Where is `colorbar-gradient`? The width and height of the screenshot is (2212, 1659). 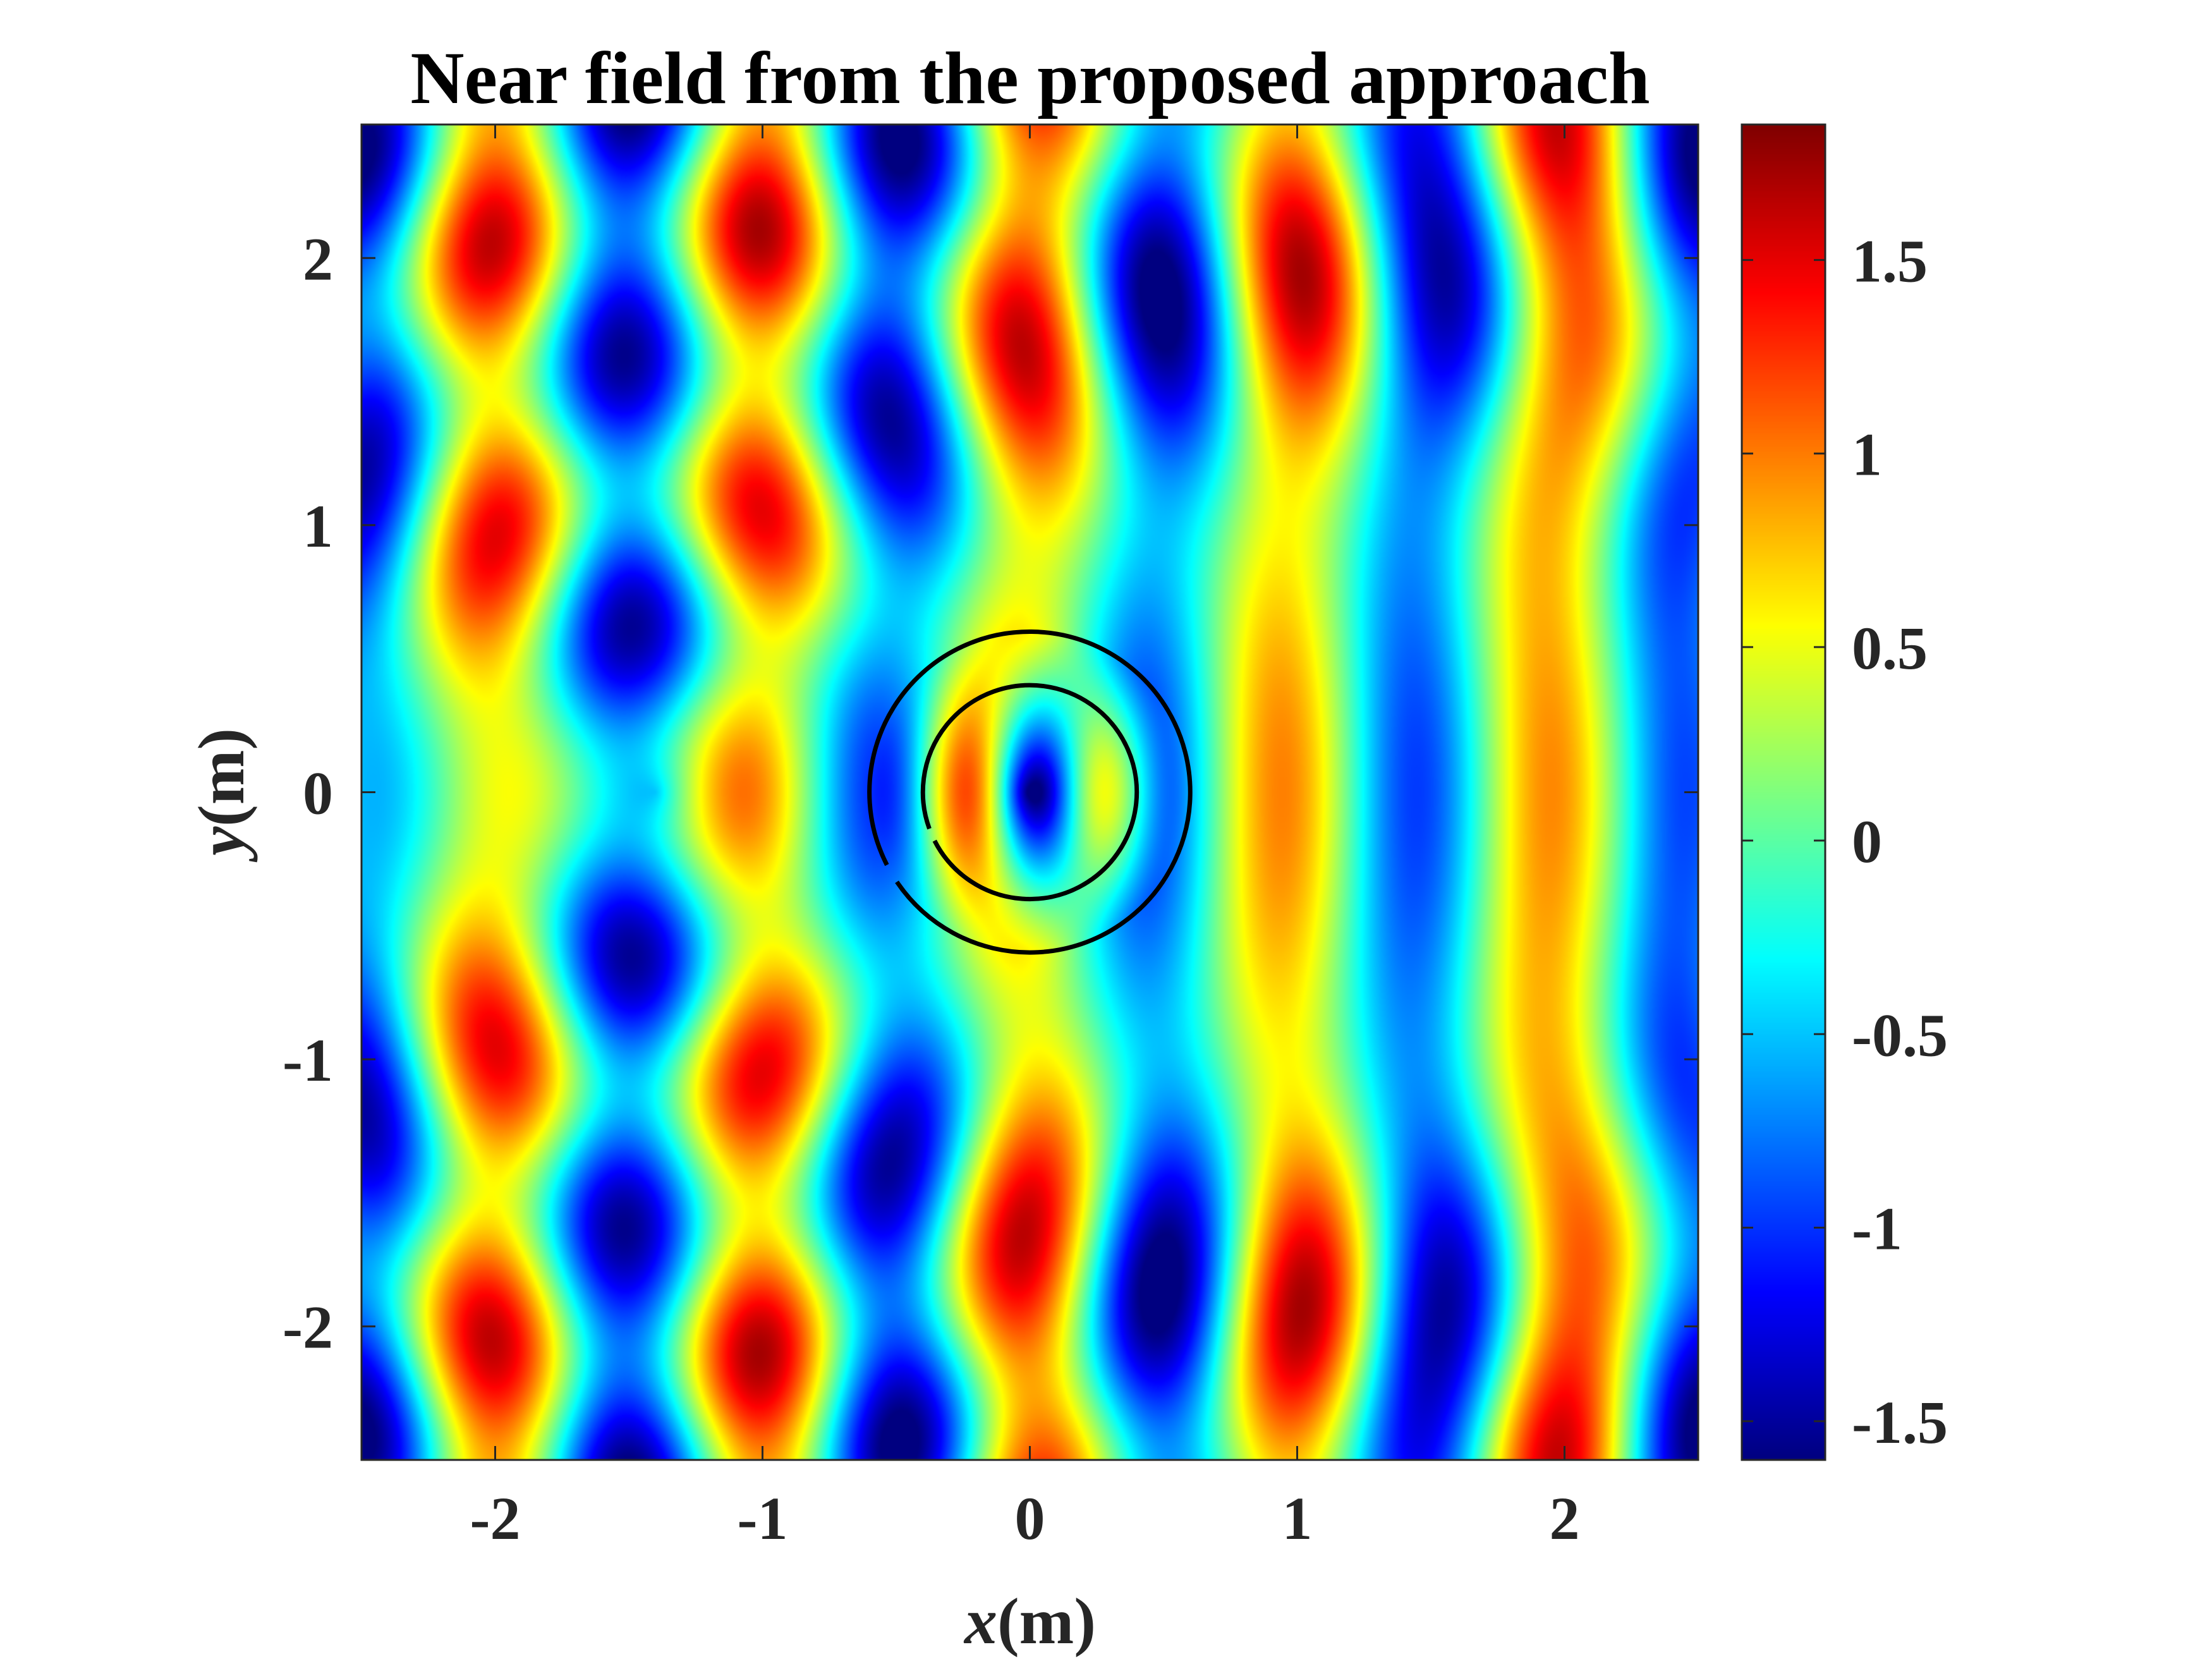 colorbar-gradient is located at coordinates (1783, 793).